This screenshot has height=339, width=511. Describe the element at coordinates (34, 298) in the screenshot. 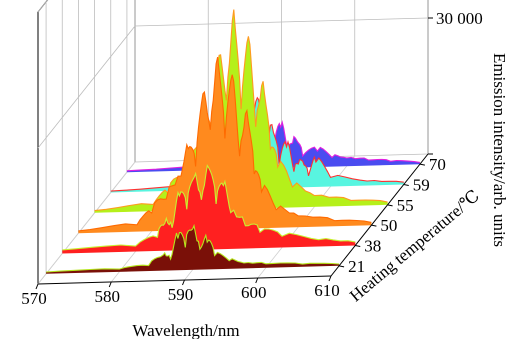

I see `x-tick-label: 570` at that location.